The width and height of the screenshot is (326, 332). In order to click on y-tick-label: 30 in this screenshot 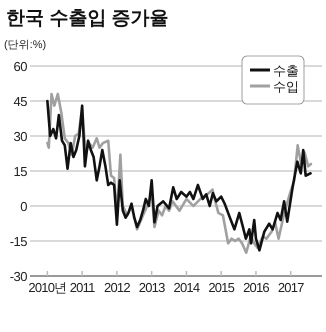, I will do `click(21, 136)`.